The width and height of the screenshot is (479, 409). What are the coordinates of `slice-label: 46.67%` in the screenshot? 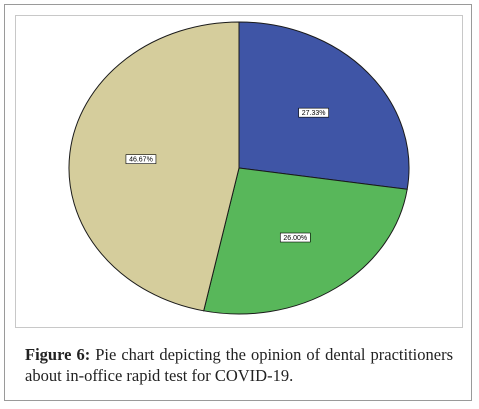 It's located at (141, 159).